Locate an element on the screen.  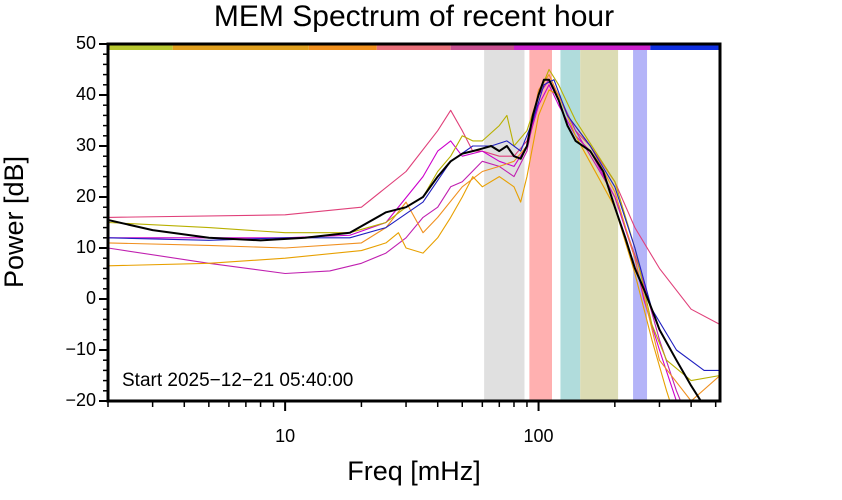
y-tick-label: 30 is located at coordinates (86, 145).